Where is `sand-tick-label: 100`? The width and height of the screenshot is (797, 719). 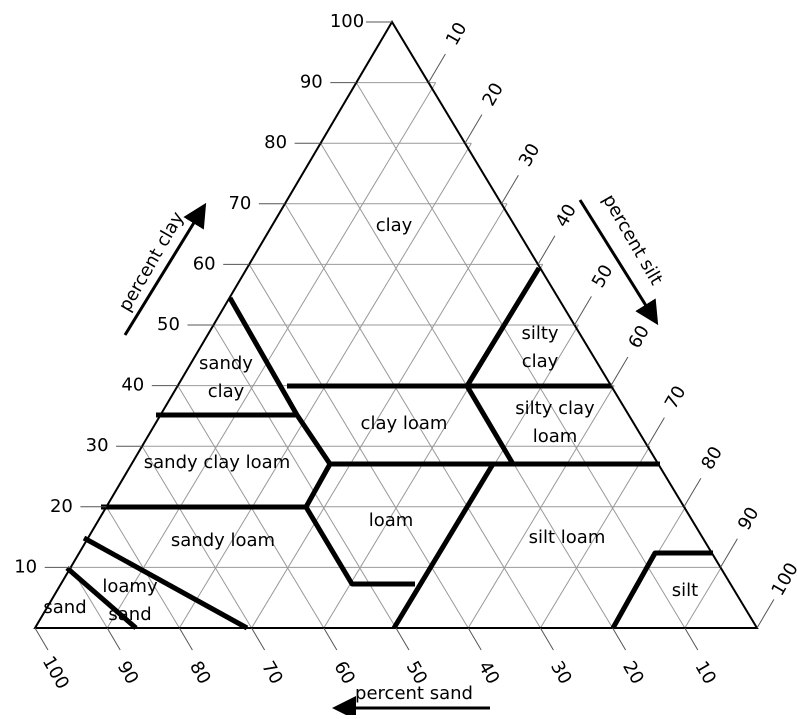
sand-tick-label: 100 is located at coordinates (55, 673).